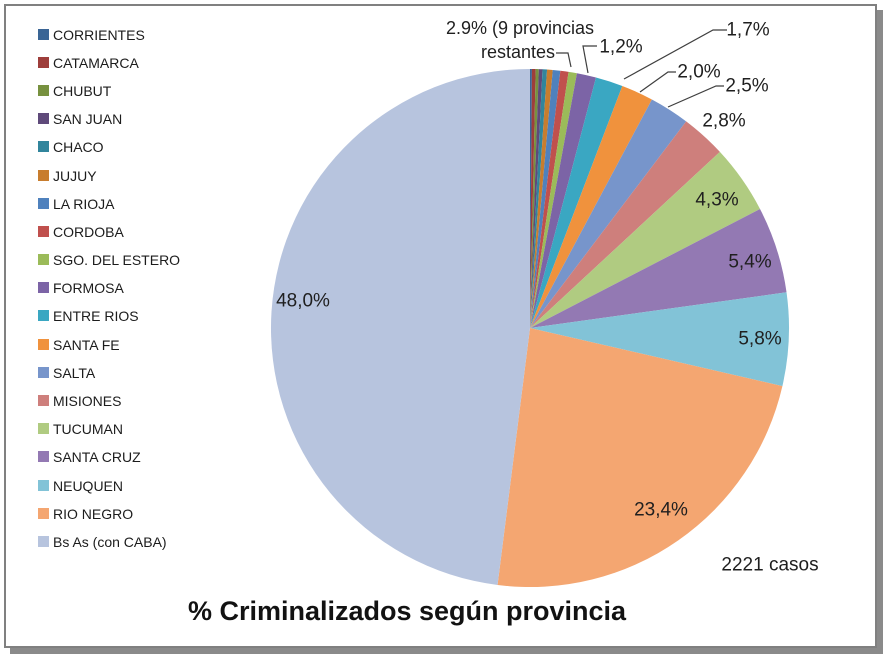 Image resolution: width=887 pixels, height=656 pixels. What do you see at coordinates (723, 121) in the screenshot?
I see `data-label-misiones: 2,8%` at bounding box center [723, 121].